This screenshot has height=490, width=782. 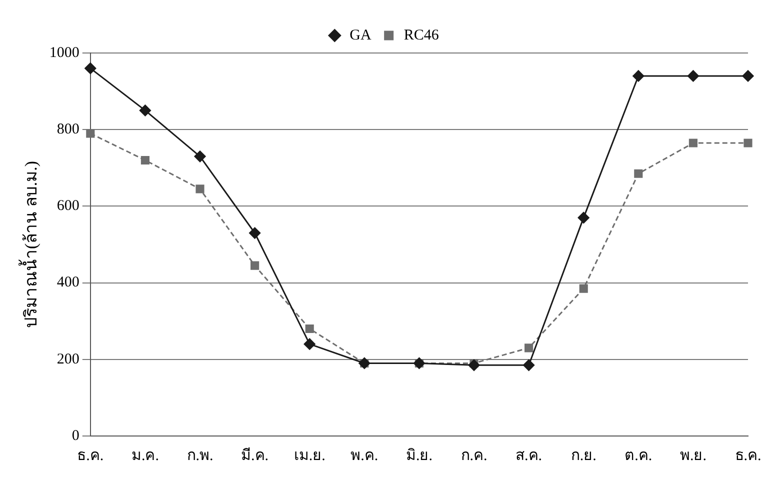 I want to click on x-tick-label: พ.ย., so click(x=693, y=456).